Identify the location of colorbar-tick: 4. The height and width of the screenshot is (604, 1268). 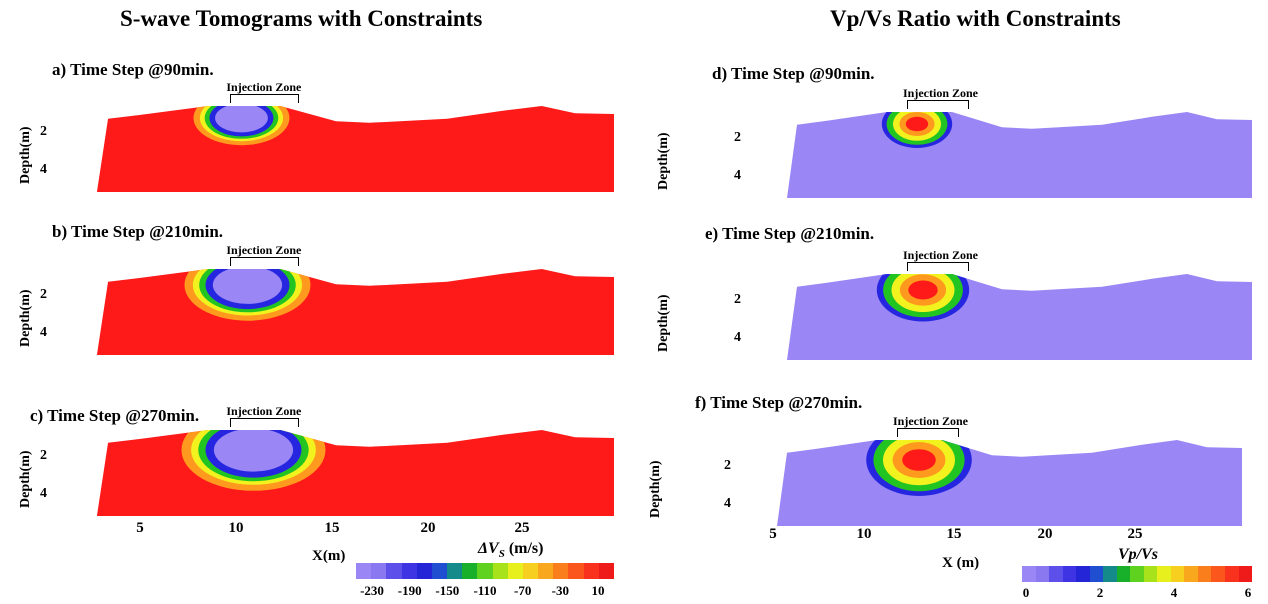
(1174, 592).